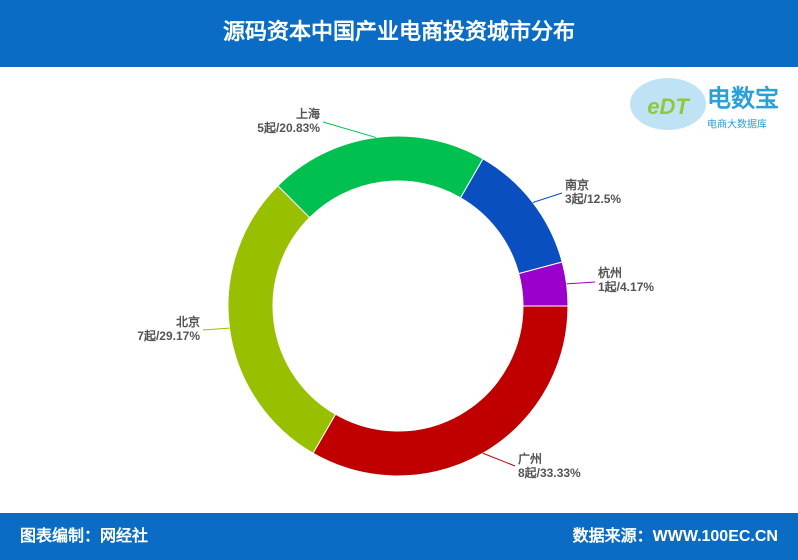 Image resolution: width=798 pixels, height=560 pixels. What do you see at coordinates (737, 124) in the screenshot?
I see `logo-subtitle: 电商大数据库` at bounding box center [737, 124].